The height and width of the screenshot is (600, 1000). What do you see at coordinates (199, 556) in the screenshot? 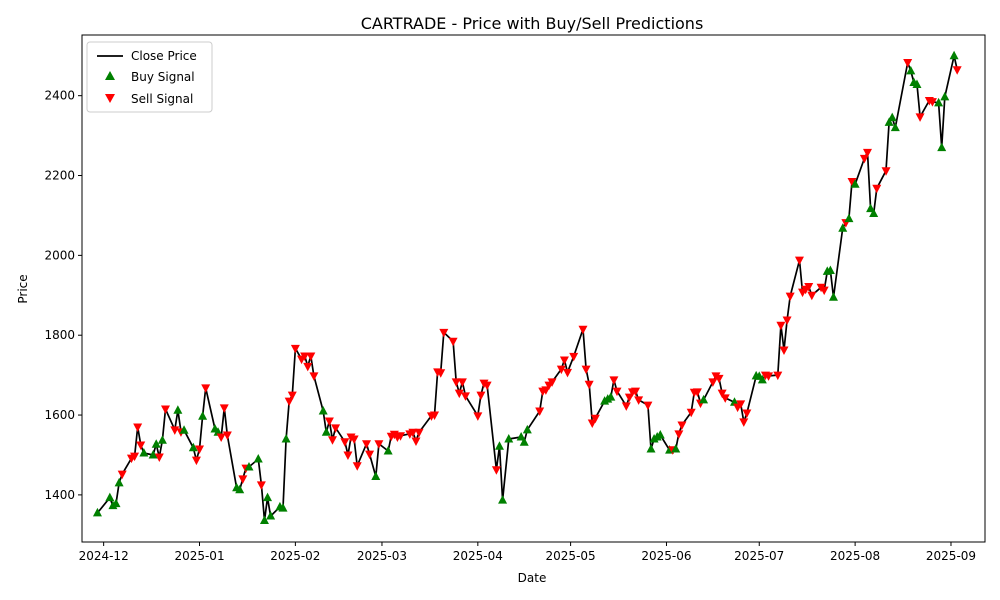
I see `x-tick-label: 2025-01` at bounding box center [199, 556].